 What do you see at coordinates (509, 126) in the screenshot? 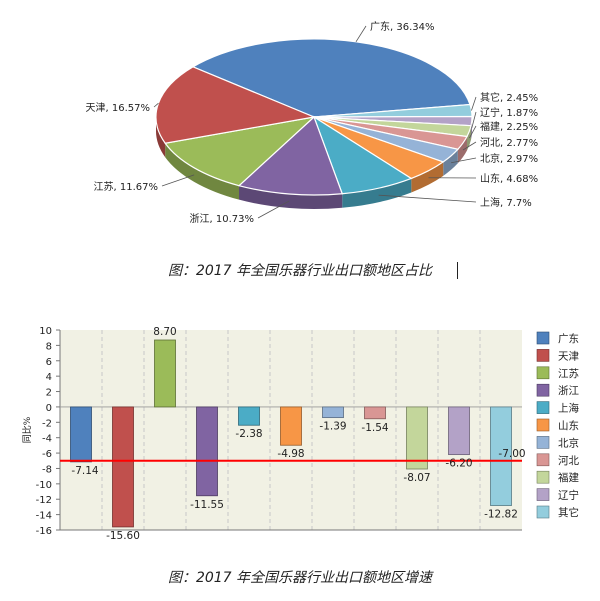
I see `pie-label-3: 福建, 2.25%` at bounding box center [509, 126].